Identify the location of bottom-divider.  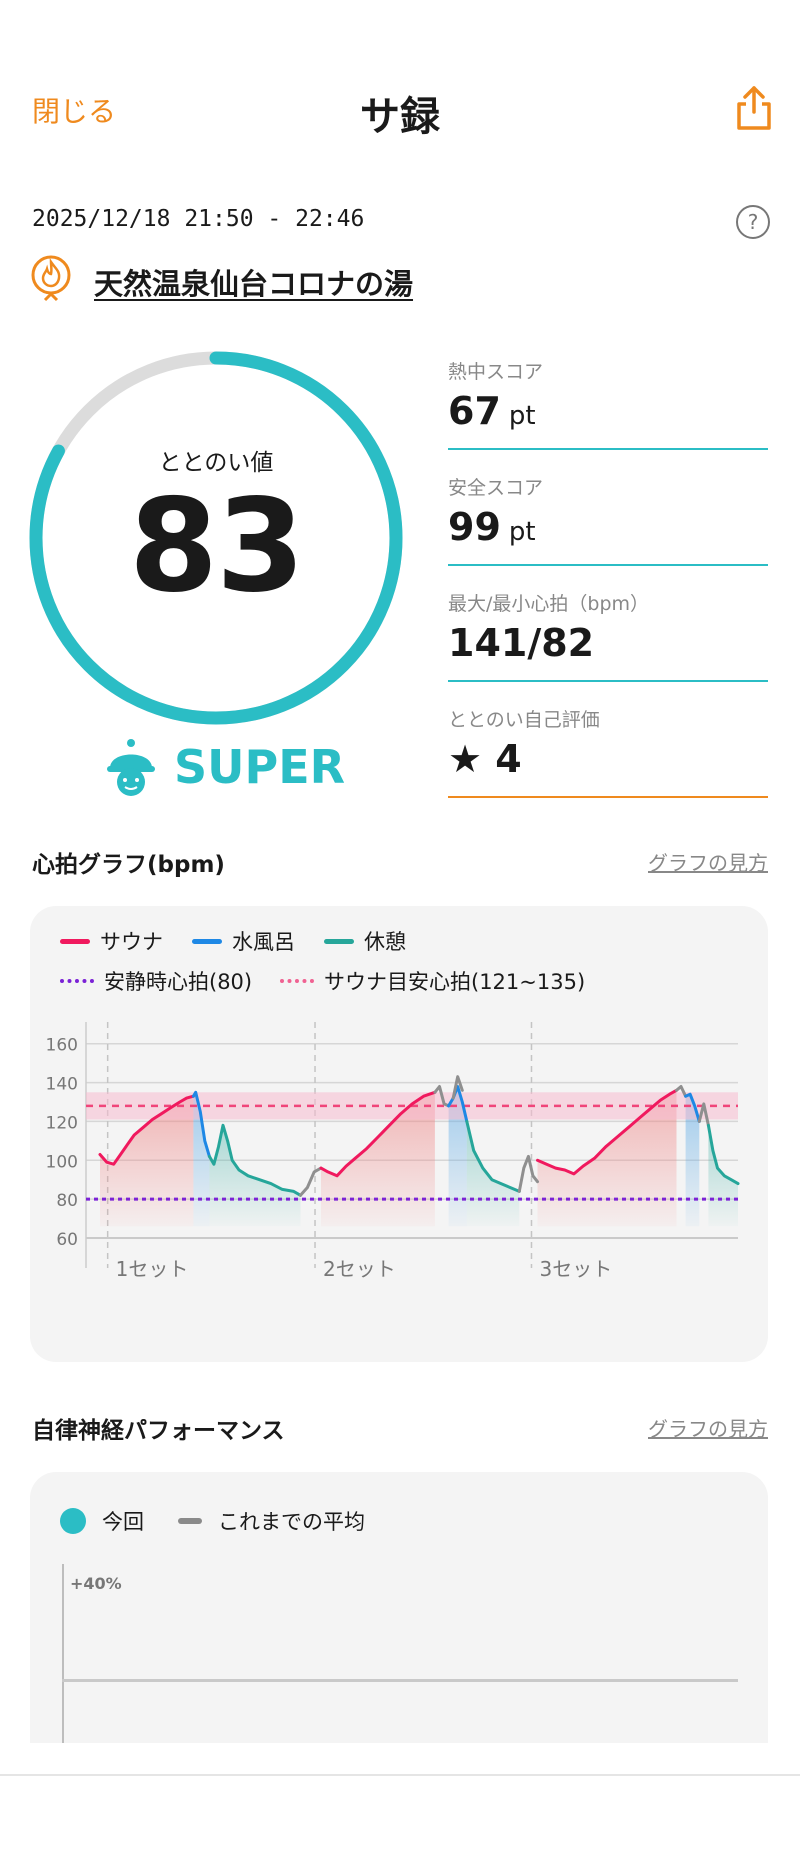
(400, 1775).